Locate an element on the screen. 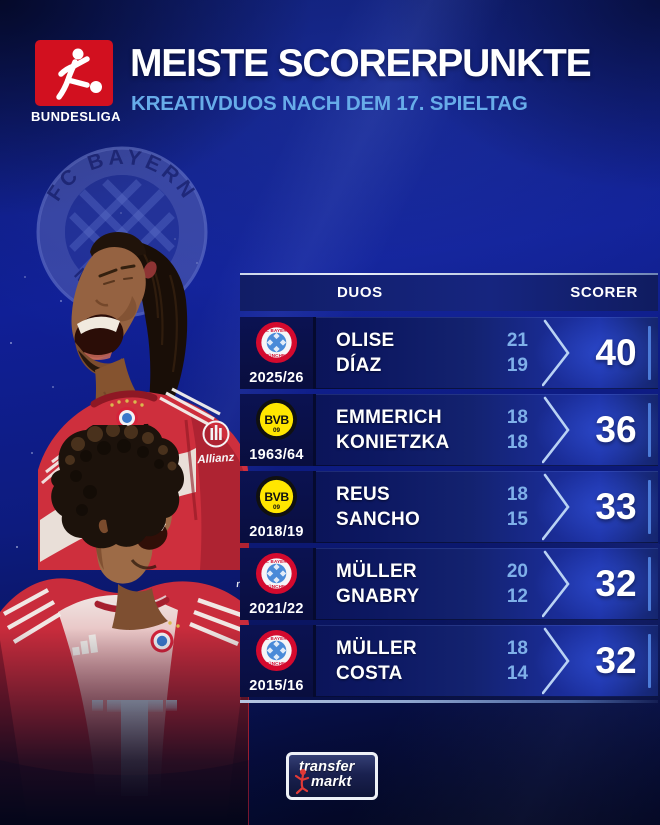 The image size is (660, 825). club-season-cell: FC BAYERN MÜNCHEN BVB 09 1963/64 is located at coordinates (278, 430).